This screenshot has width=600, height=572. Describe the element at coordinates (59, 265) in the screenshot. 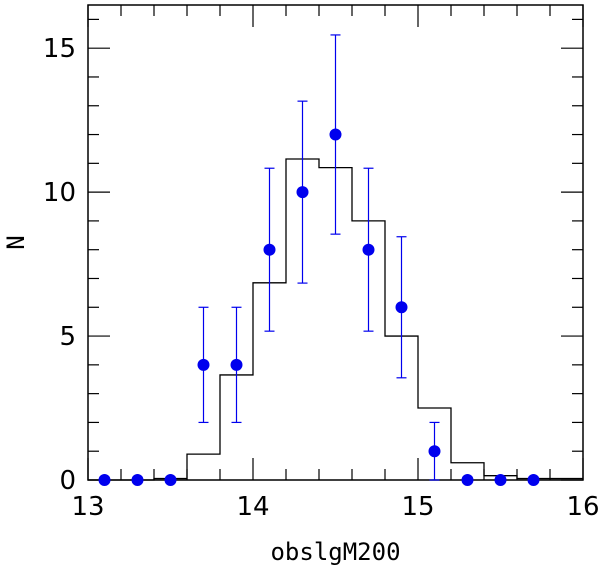

I see `y-tick-labels: 0 5 10 15` at that location.